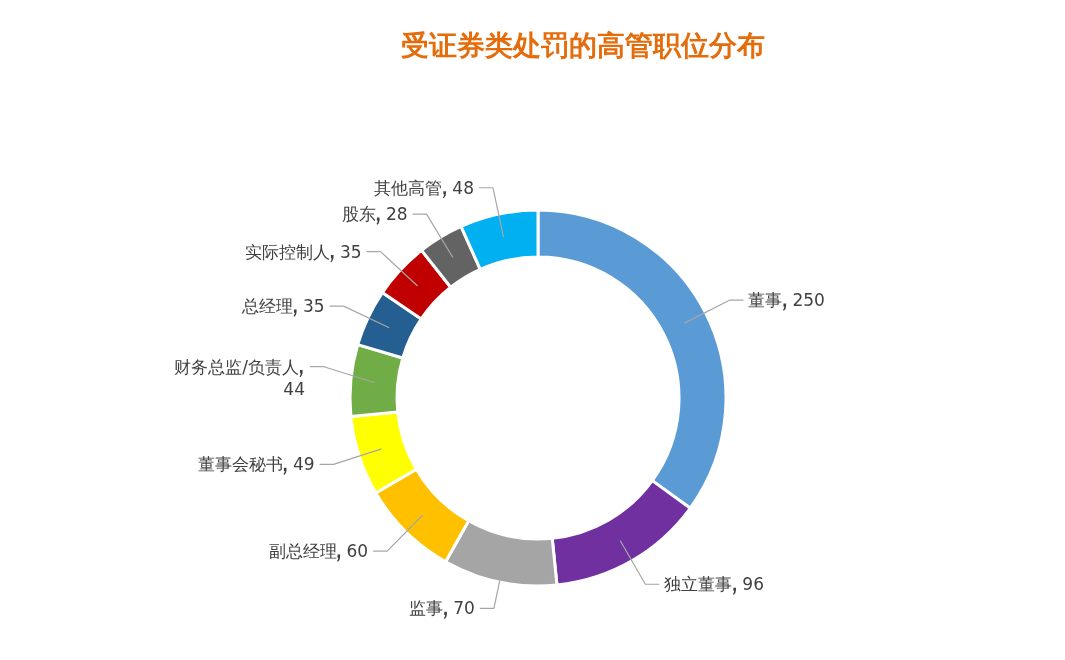  What do you see at coordinates (464, 608) in the screenshot?
I see `data-label: 70` at bounding box center [464, 608].